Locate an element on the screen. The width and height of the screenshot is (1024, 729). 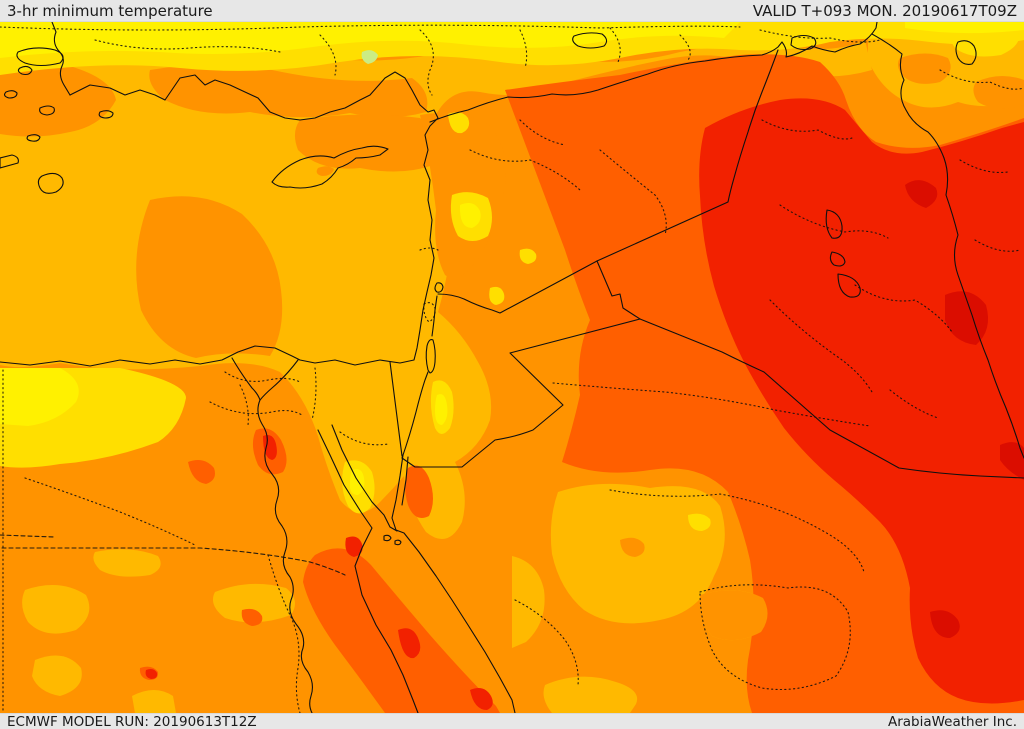
lake-tuz is located at coordinates (590, 40).